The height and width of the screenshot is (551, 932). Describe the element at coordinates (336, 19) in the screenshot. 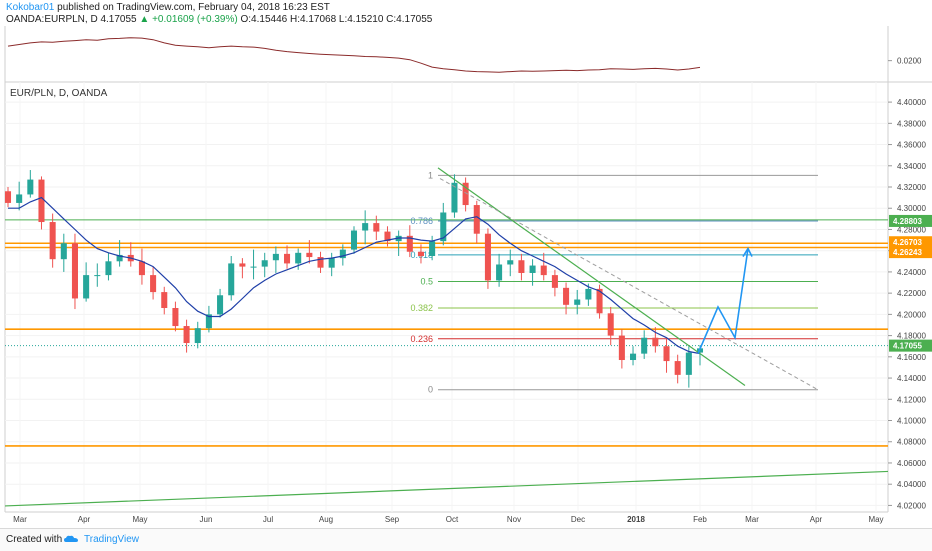

I see `ohlc-text: O:4.15446 H:4.17068 L:4.15210 C:4.17055` at that location.